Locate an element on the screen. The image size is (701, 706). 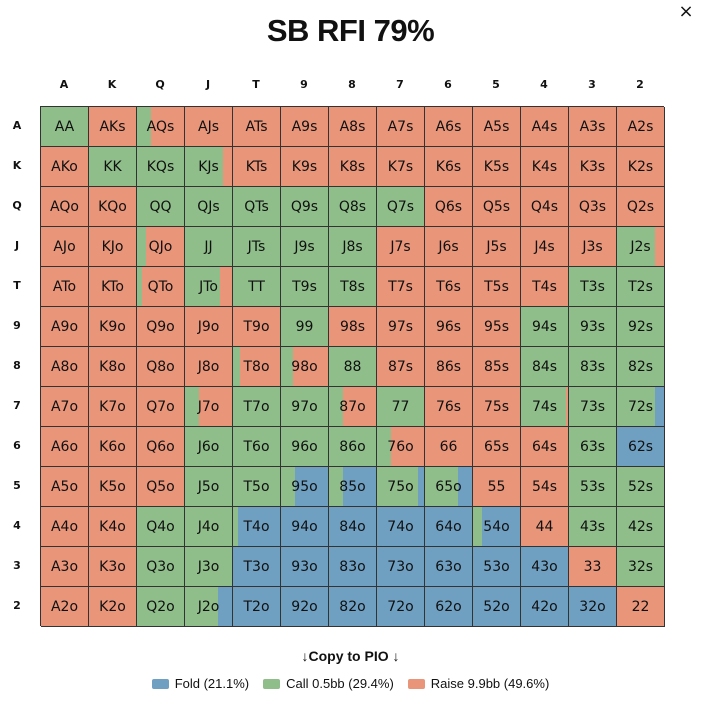
hand-cell: KJo is located at coordinates (113, 247).